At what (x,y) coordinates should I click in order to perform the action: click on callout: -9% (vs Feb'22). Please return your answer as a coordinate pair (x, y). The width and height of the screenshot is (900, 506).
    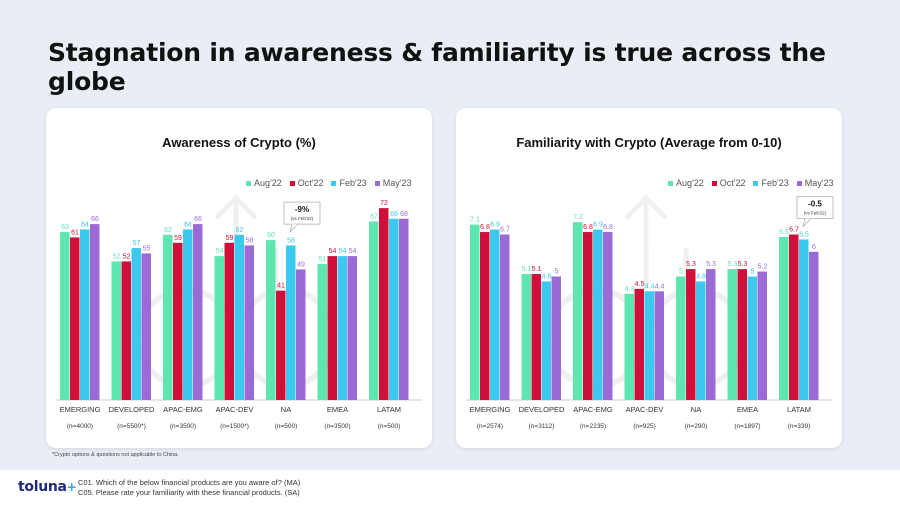
    Looking at the image, I should click on (302, 217).